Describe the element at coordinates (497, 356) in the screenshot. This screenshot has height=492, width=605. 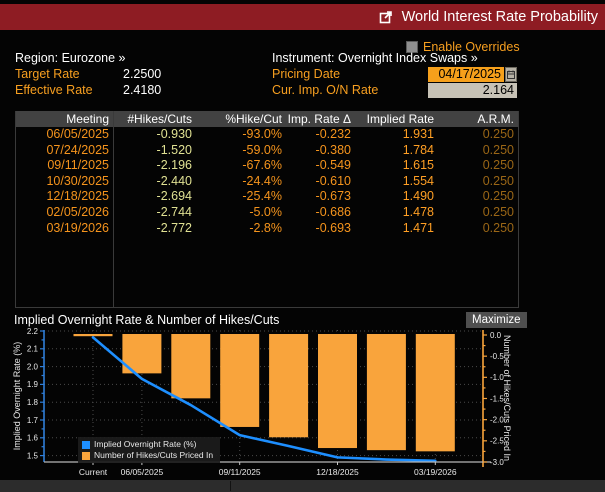
I see `right-tick-label: -0.5` at that location.